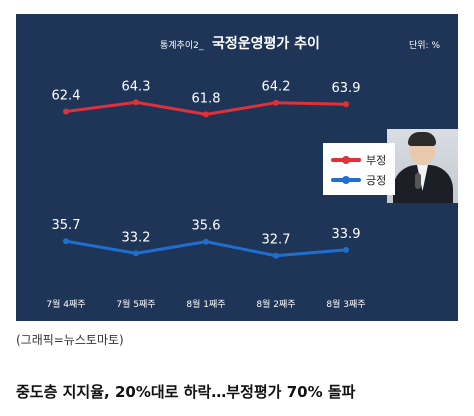 The width and height of the screenshot is (474, 416). What do you see at coordinates (345, 304) in the screenshot?
I see `x-tick-label-4: 8월 3째주` at bounding box center [345, 304].